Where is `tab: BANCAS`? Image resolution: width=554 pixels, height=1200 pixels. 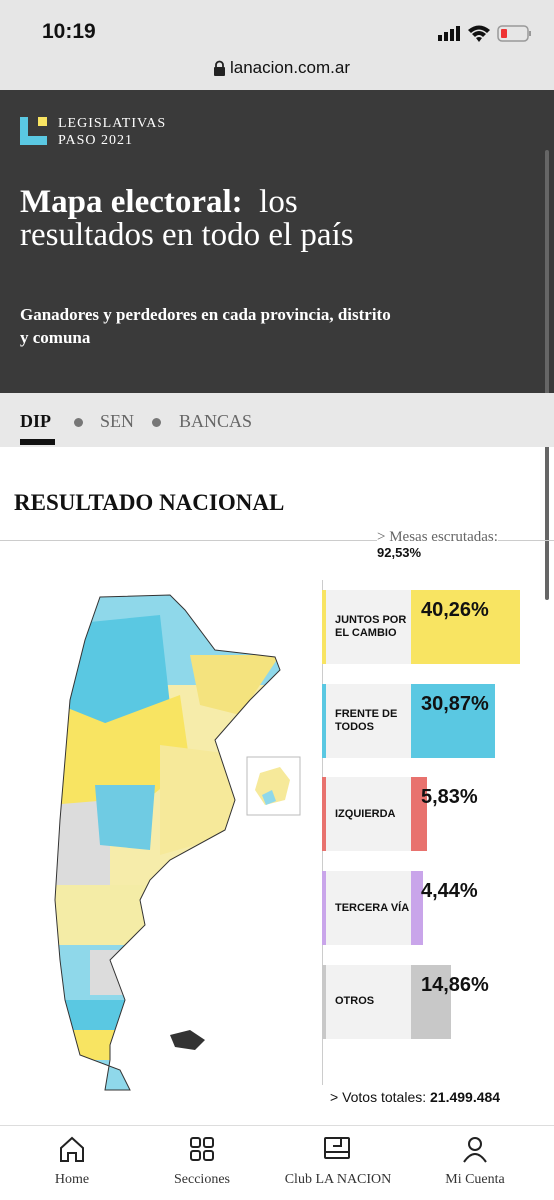 tab: BANCAS is located at coordinates (216, 421).